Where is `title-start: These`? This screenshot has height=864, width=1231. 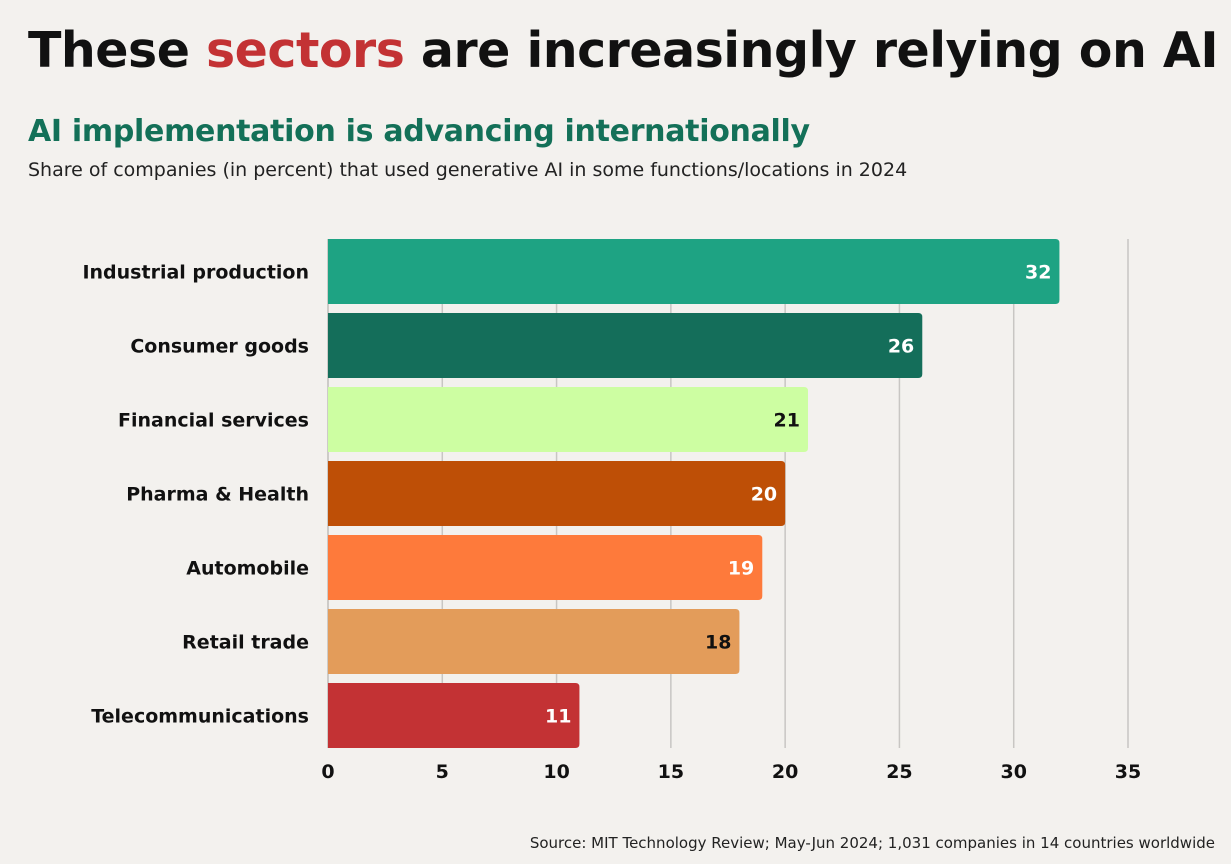
title-start: These is located at coordinates (117, 50).